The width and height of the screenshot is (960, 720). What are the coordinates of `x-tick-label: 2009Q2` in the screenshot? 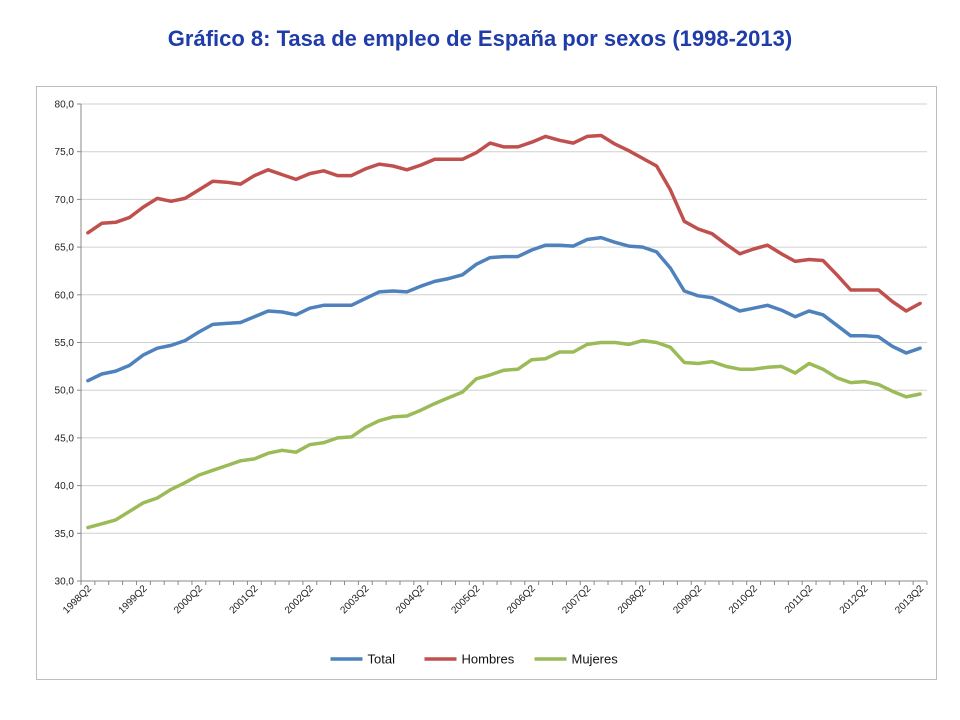 It's located at (687, 599).